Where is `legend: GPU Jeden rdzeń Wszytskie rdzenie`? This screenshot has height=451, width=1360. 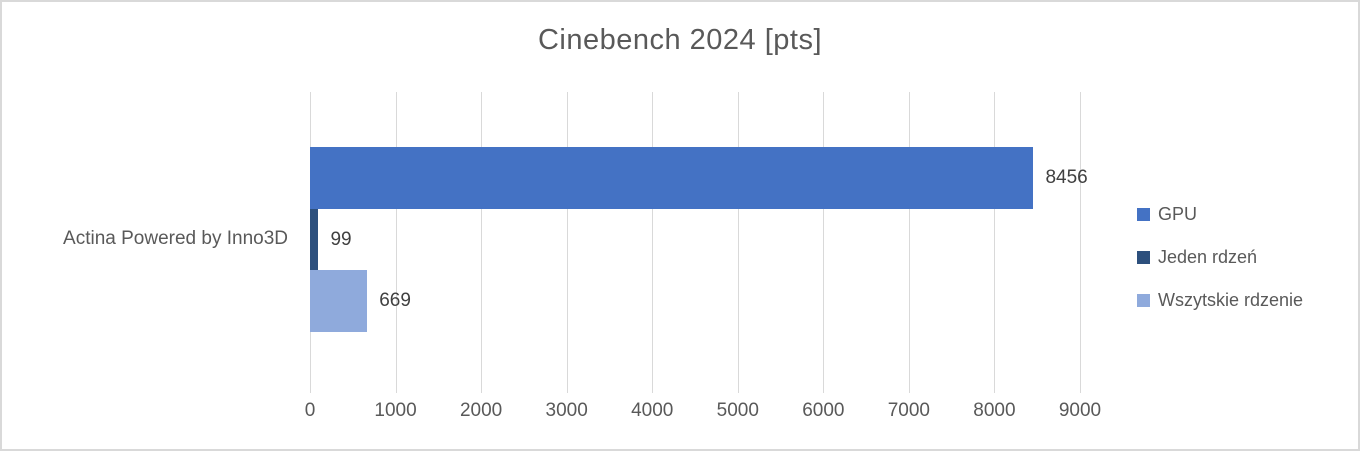
legend: GPU Jeden rdzeń Wszytskie rdzenie is located at coordinates (1220, 265).